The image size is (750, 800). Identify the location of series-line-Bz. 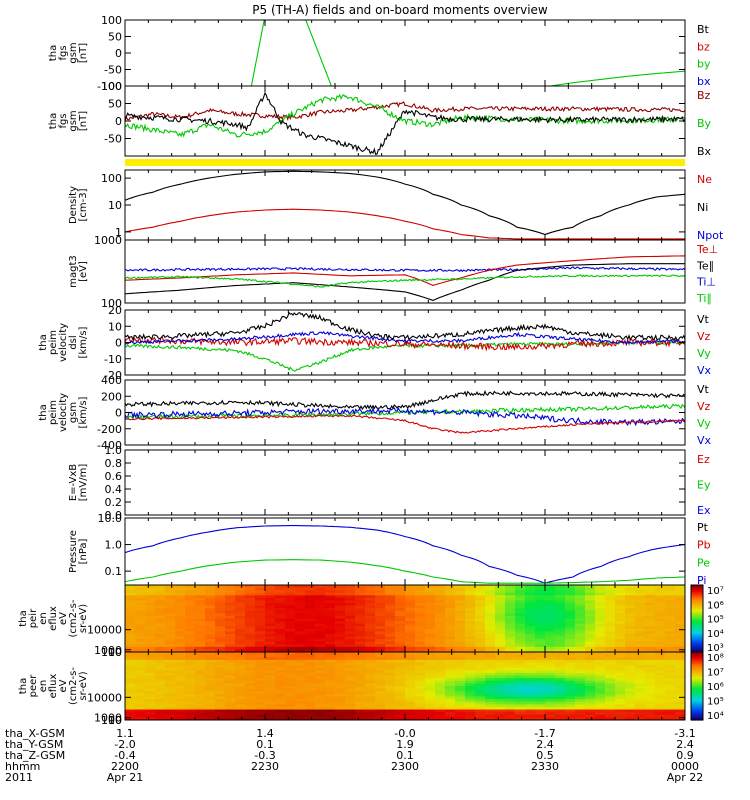
(405, 111).